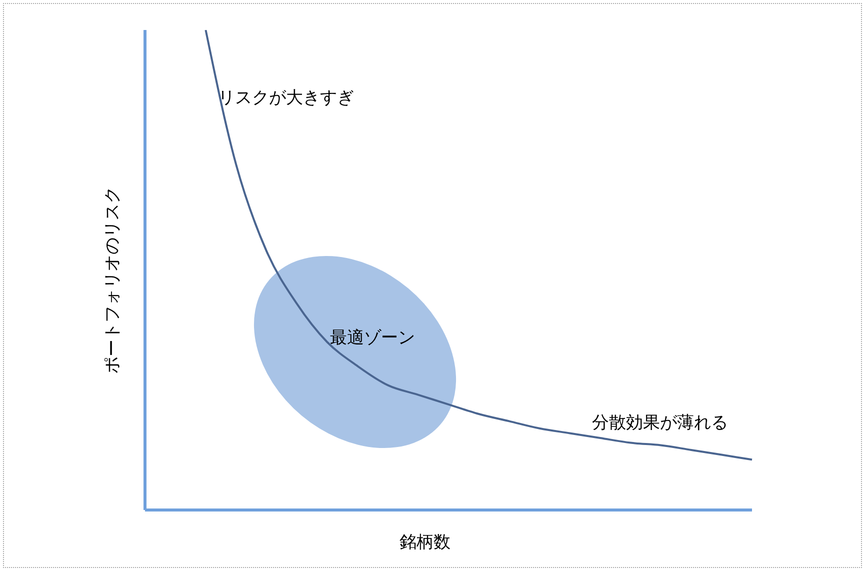 The height and width of the screenshot is (571, 865). I want to click on y-axis-title: ポートフォリオのリスク, so click(113, 280).